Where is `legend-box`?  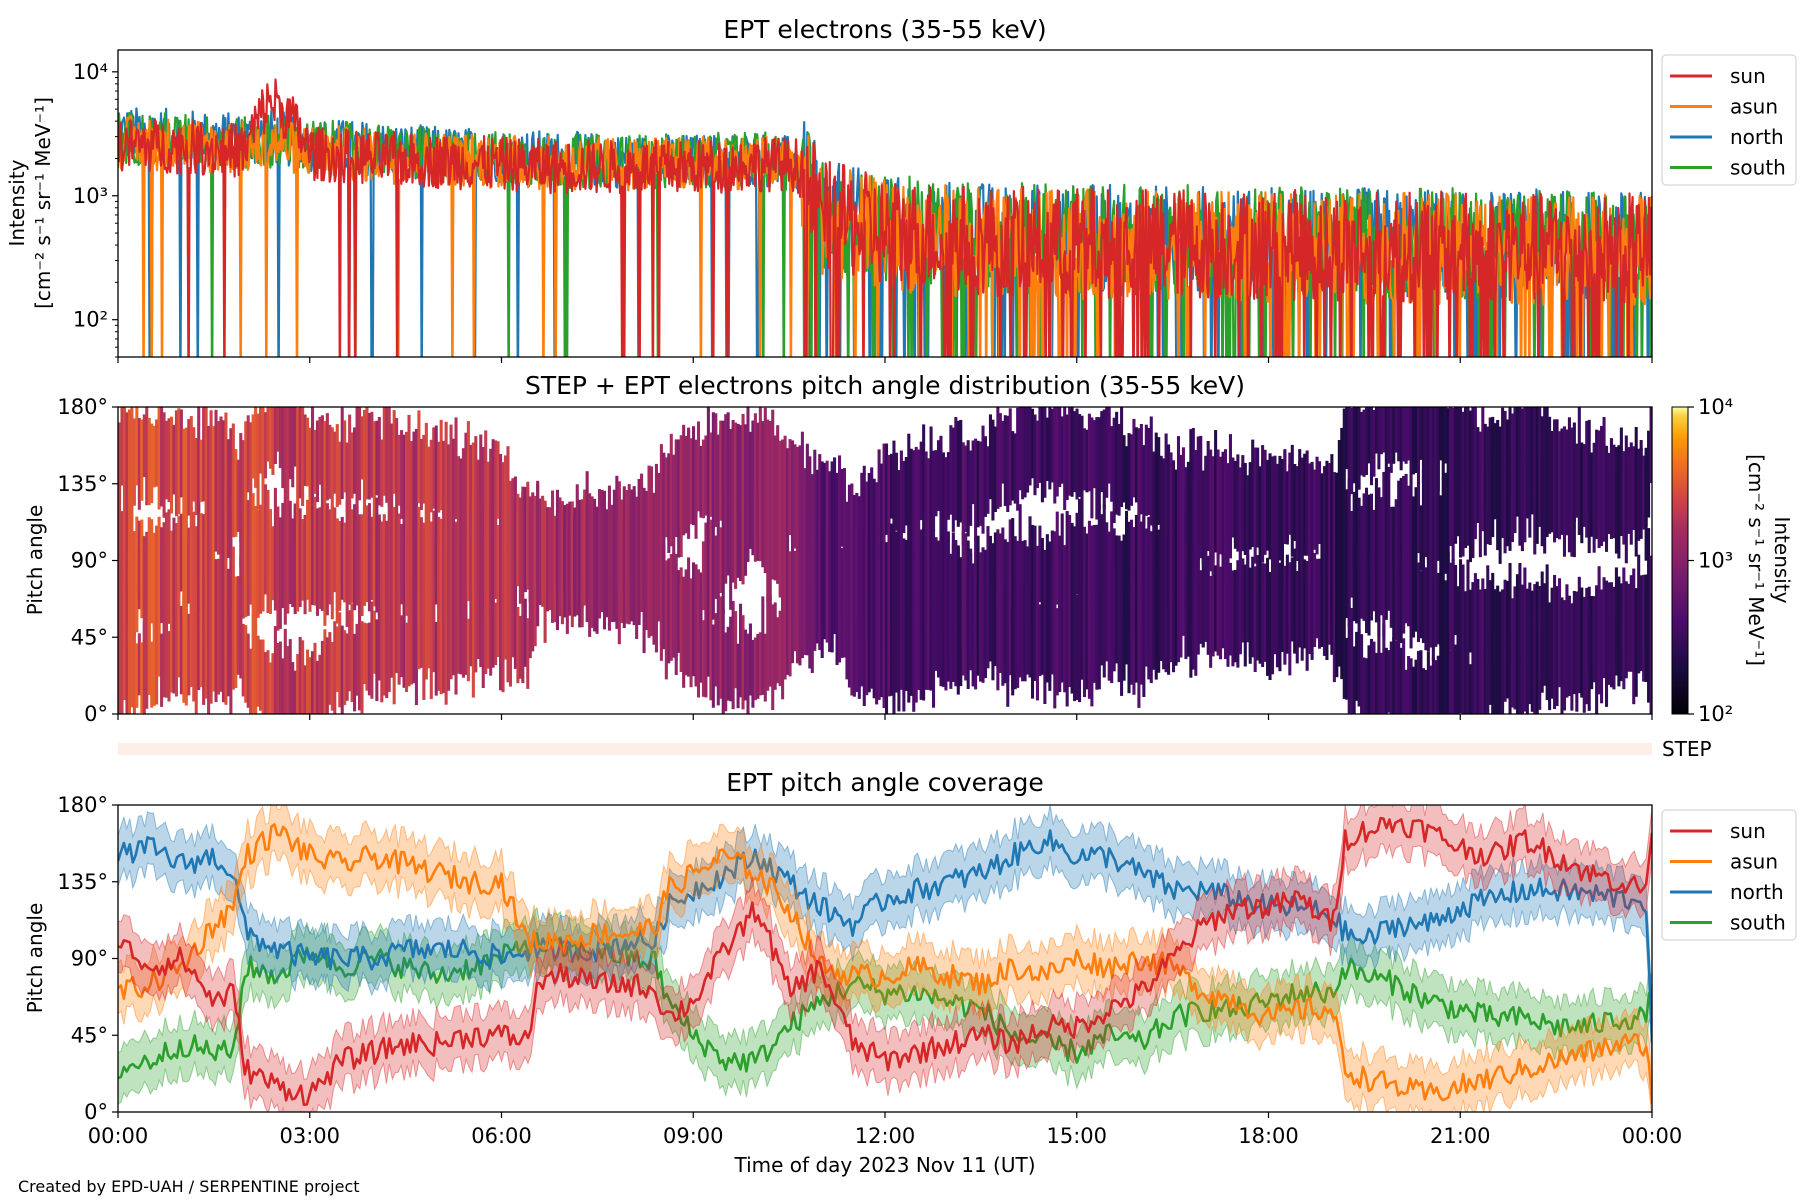
legend-box is located at coordinates (1729, 120).